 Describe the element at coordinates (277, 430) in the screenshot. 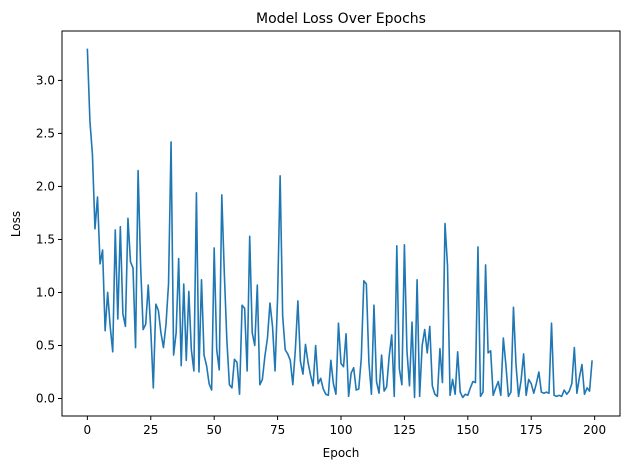

I see `x-tick-label: 75` at that location.